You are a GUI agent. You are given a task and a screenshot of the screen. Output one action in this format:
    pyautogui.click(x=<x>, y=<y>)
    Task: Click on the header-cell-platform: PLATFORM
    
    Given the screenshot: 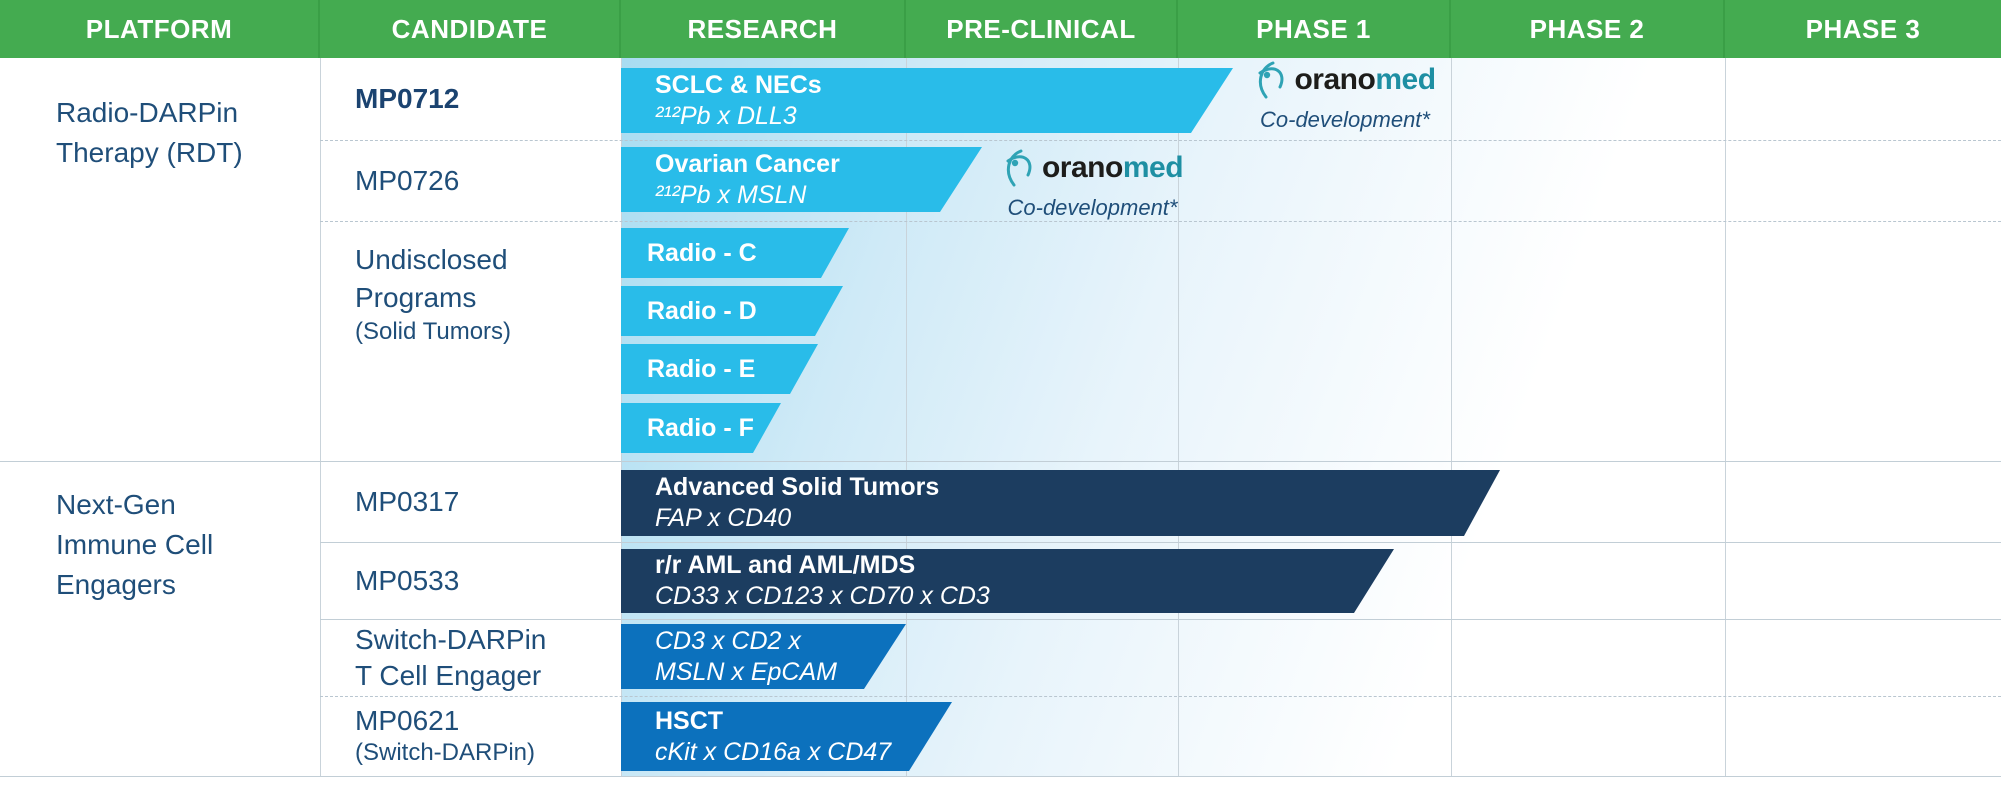 What is the action you would take?
    pyautogui.click(x=160, y=29)
    